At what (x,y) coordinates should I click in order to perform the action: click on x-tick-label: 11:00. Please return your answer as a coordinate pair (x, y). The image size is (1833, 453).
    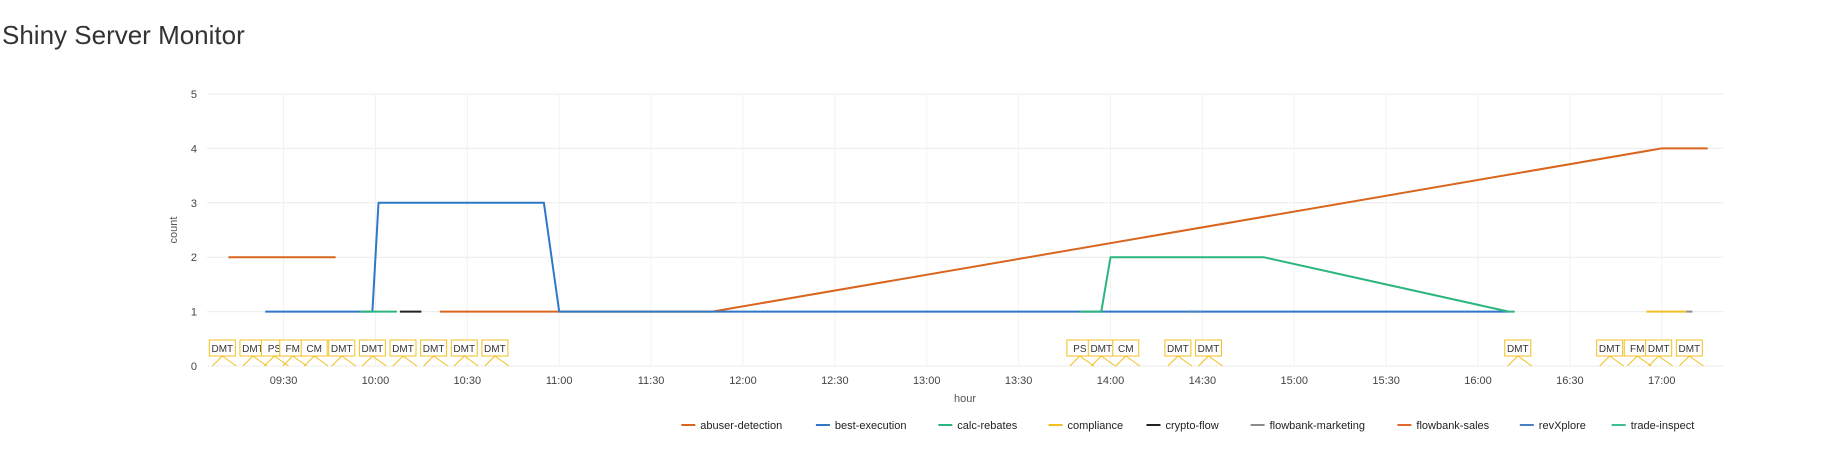
    Looking at the image, I should click on (559, 381).